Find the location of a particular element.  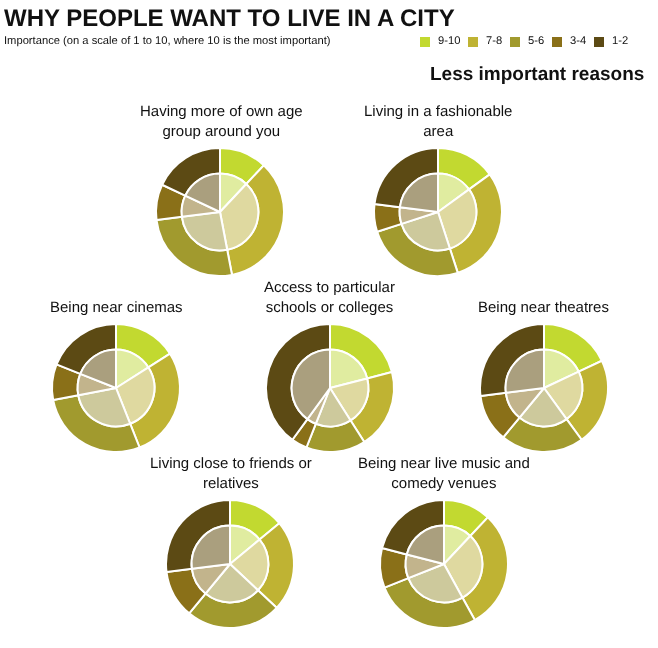

text: WHY PEOPLE WANT TO LIVE IN A CITY is located at coordinates (229, 18).